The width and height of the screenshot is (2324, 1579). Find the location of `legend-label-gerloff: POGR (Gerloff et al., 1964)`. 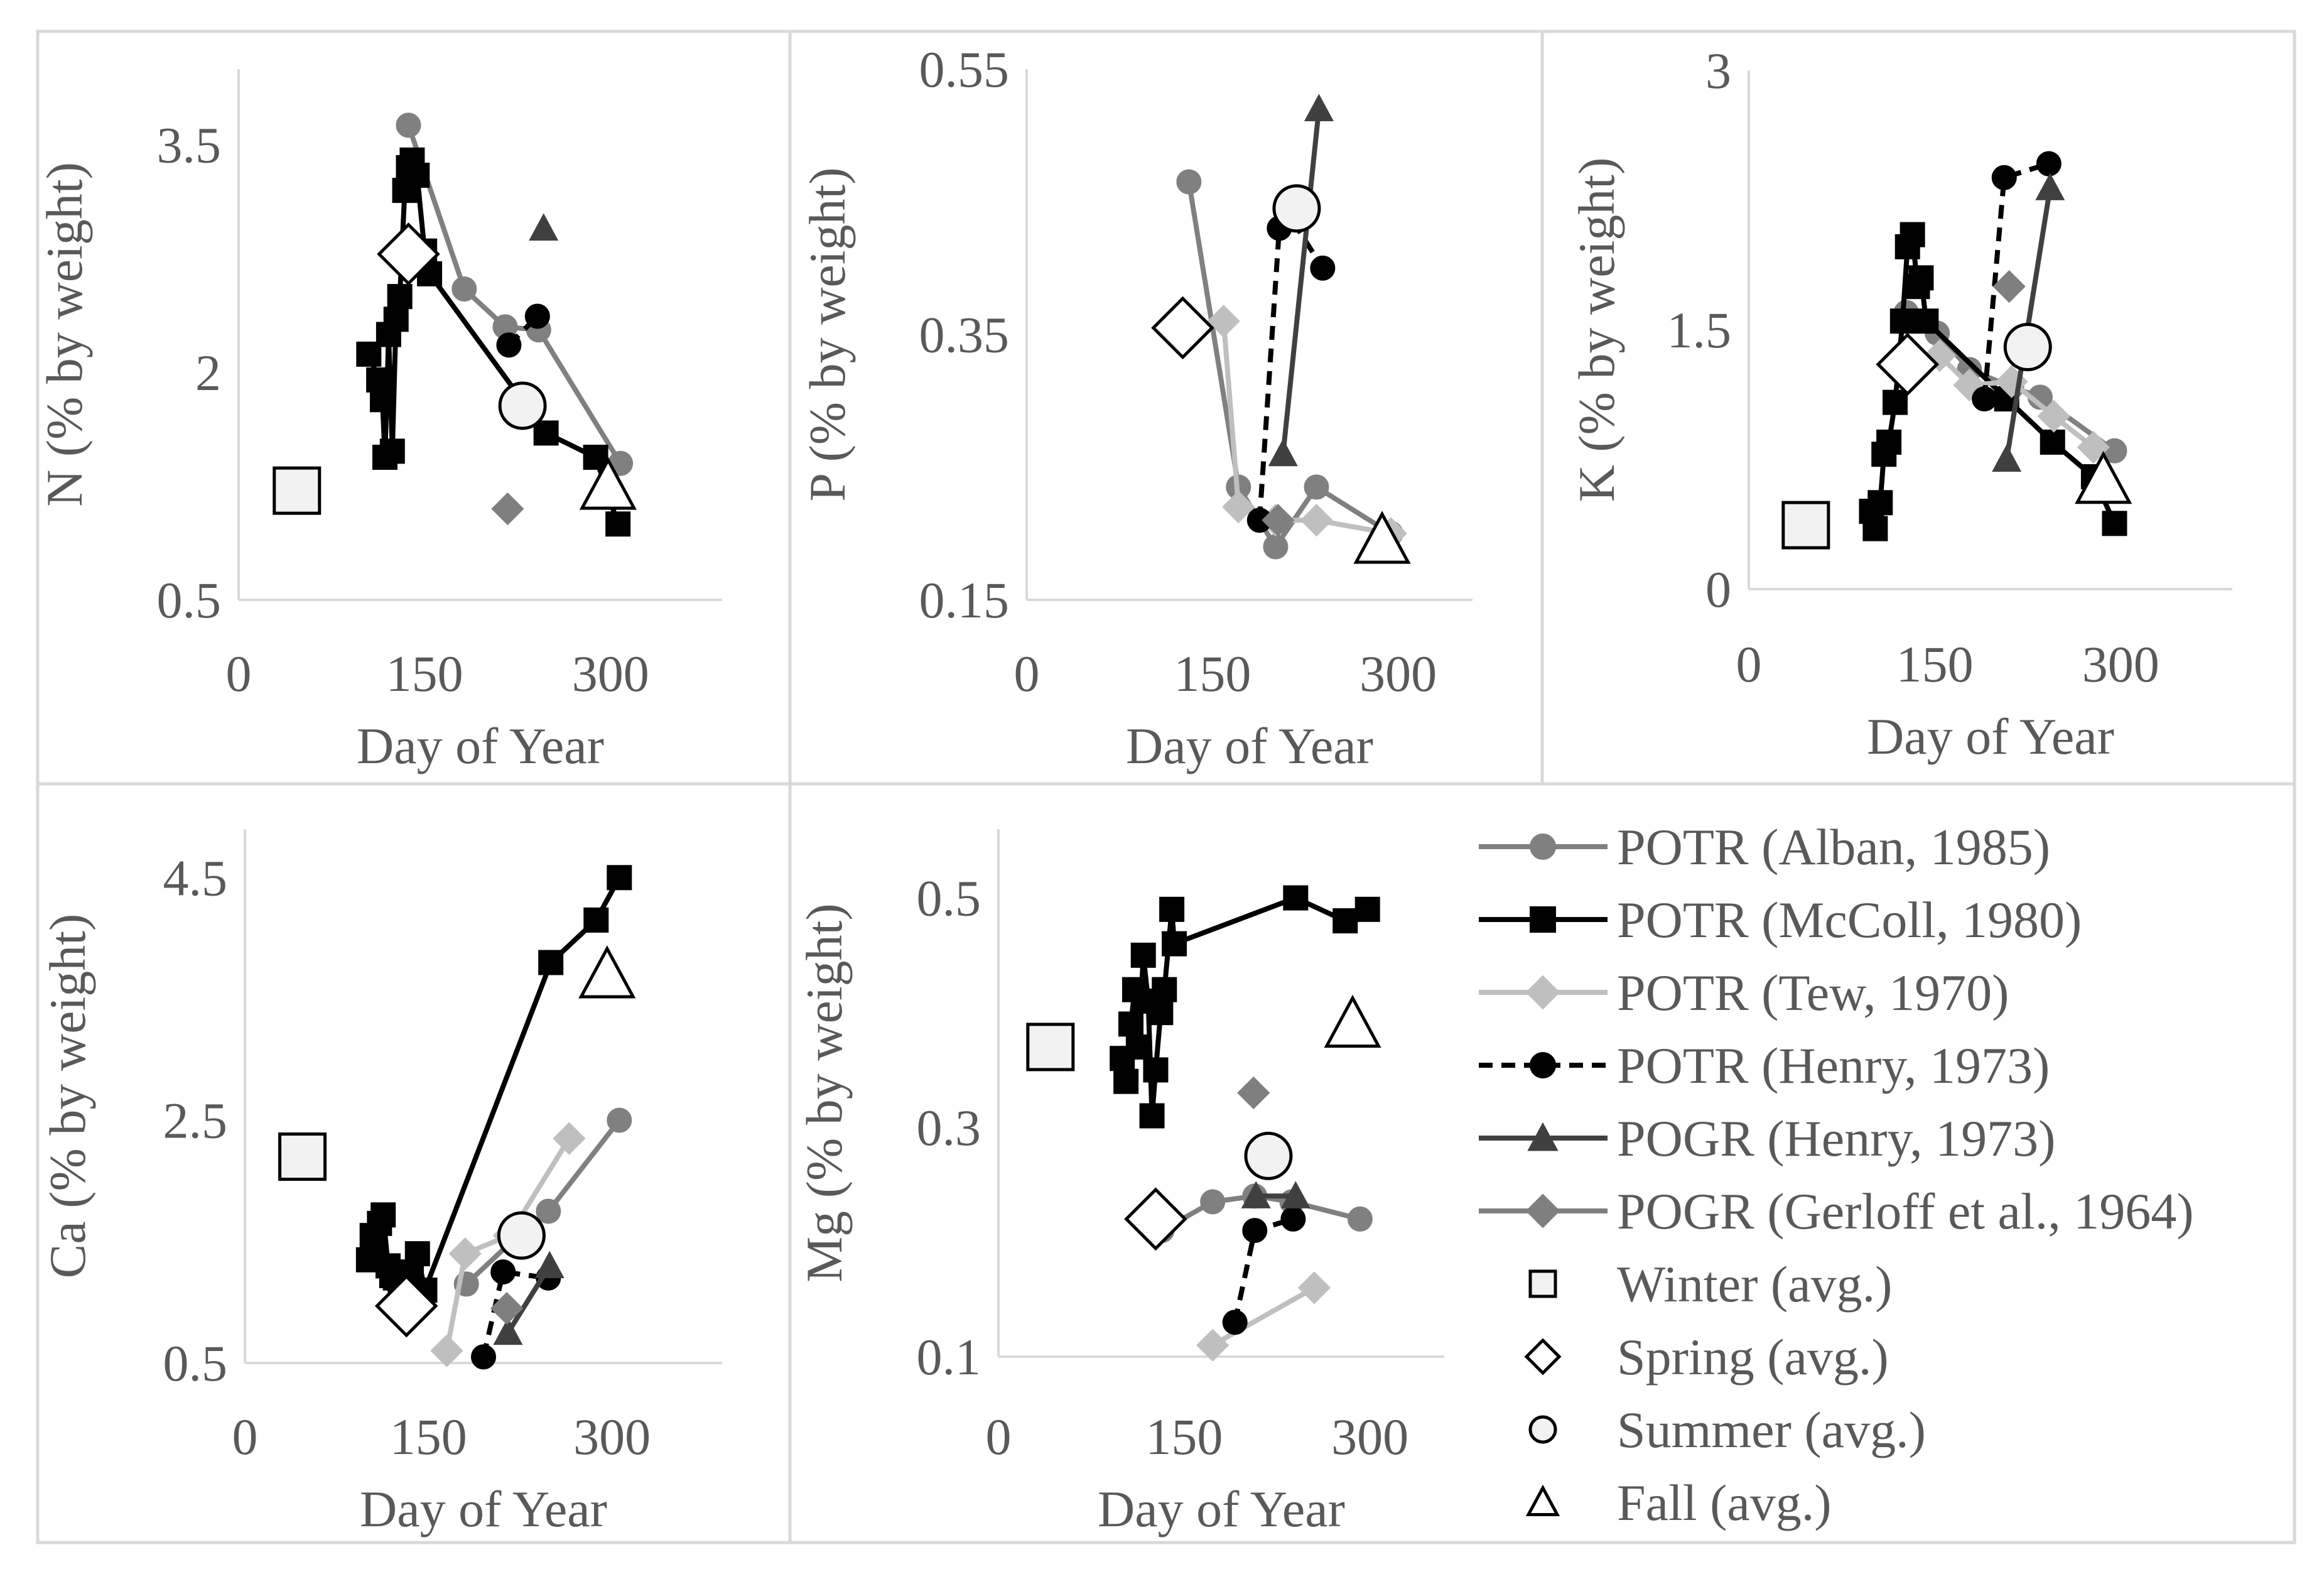

legend-label-gerloff: POGR (Gerloff et al., 1964) is located at coordinates (1905, 1211).